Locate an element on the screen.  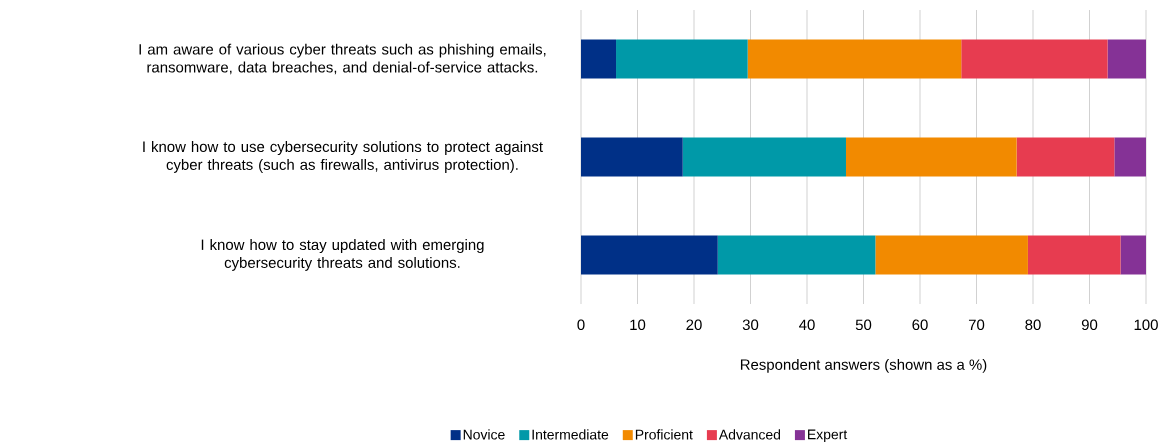
x-tick-label: 60 is located at coordinates (920, 325).